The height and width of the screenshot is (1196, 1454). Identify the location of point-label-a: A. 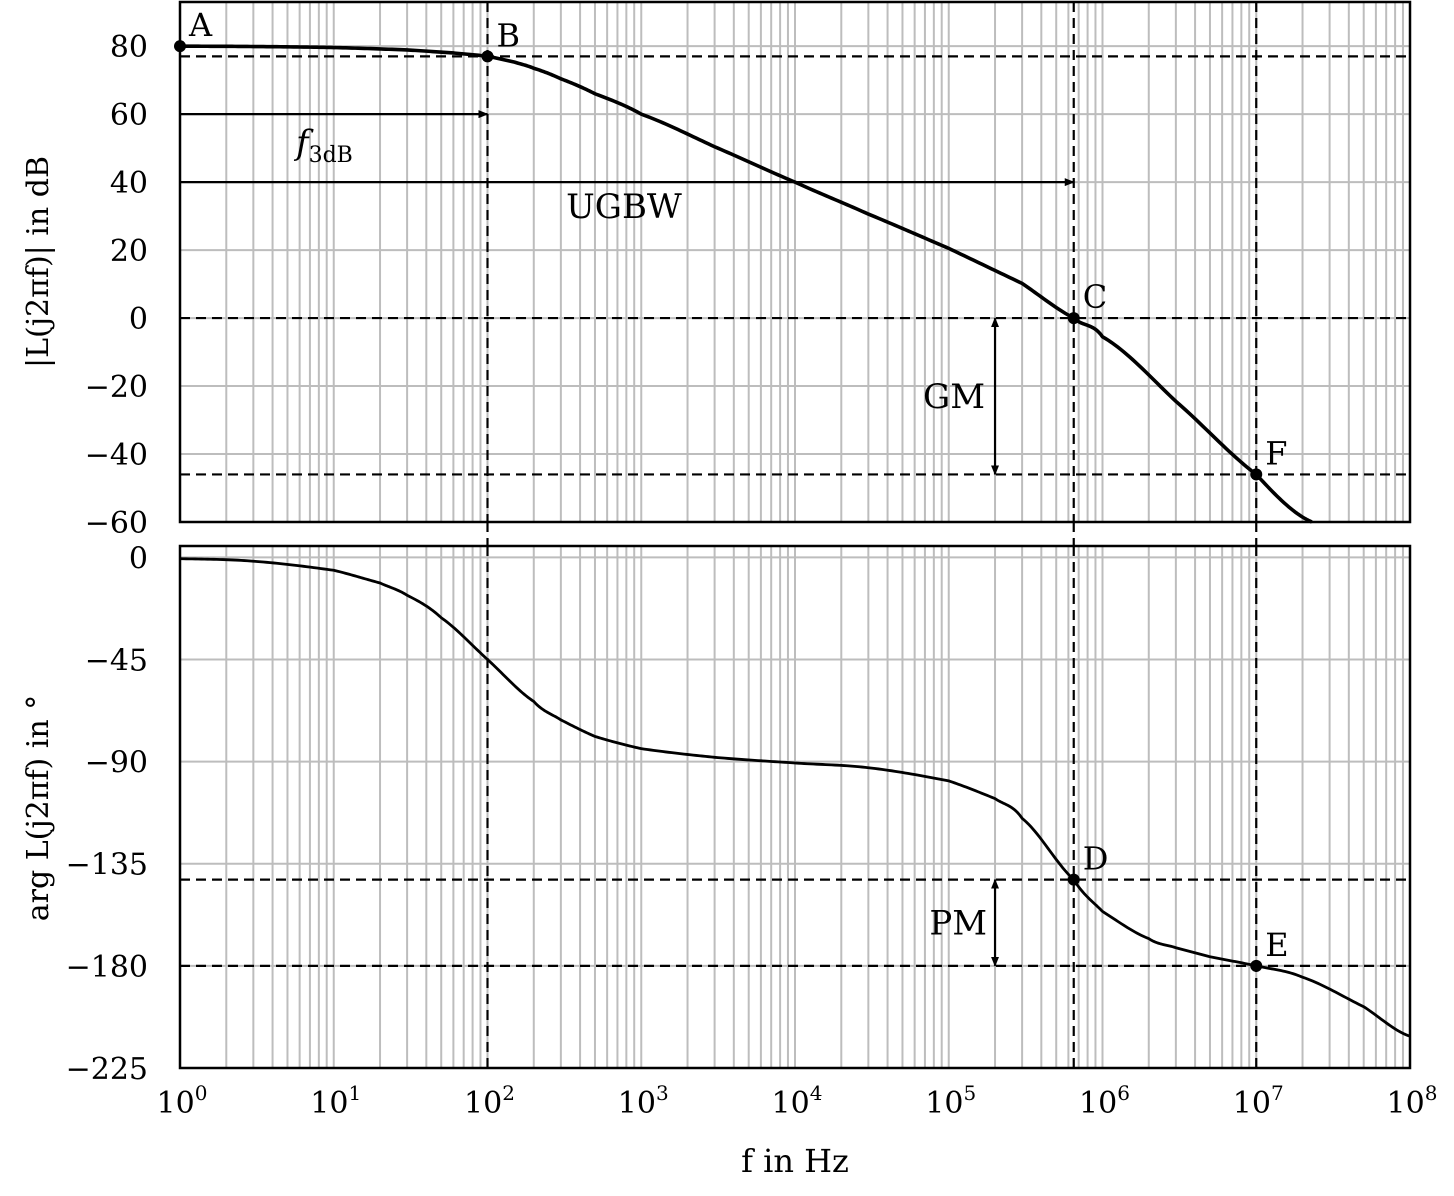
(200, 25).